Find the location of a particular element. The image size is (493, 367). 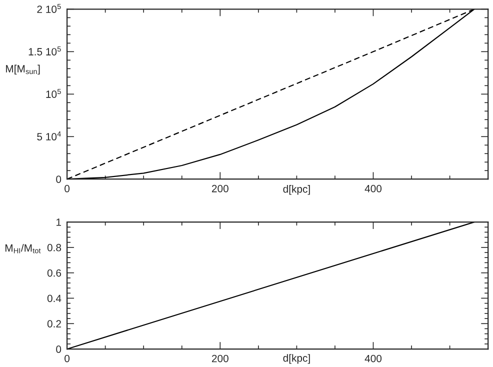

y-tick-label: 10$^{5}$ is located at coordinates (53, 93).